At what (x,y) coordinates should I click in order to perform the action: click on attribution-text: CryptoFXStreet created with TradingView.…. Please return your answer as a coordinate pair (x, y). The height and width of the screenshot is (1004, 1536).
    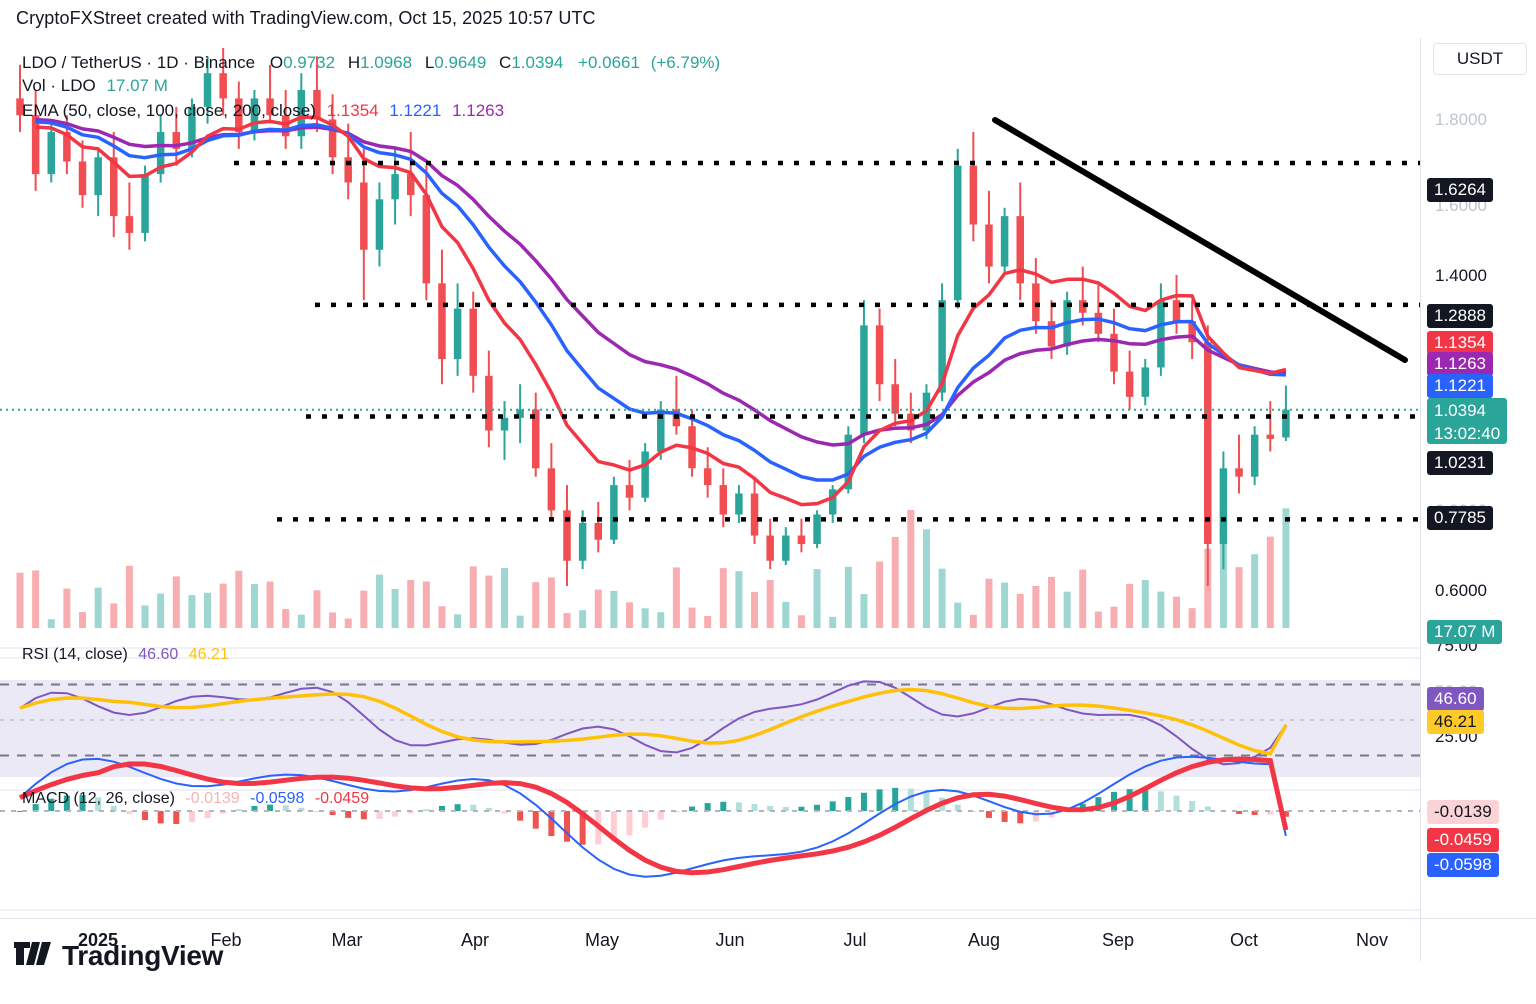
    Looking at the image, I should click on (306, 18).